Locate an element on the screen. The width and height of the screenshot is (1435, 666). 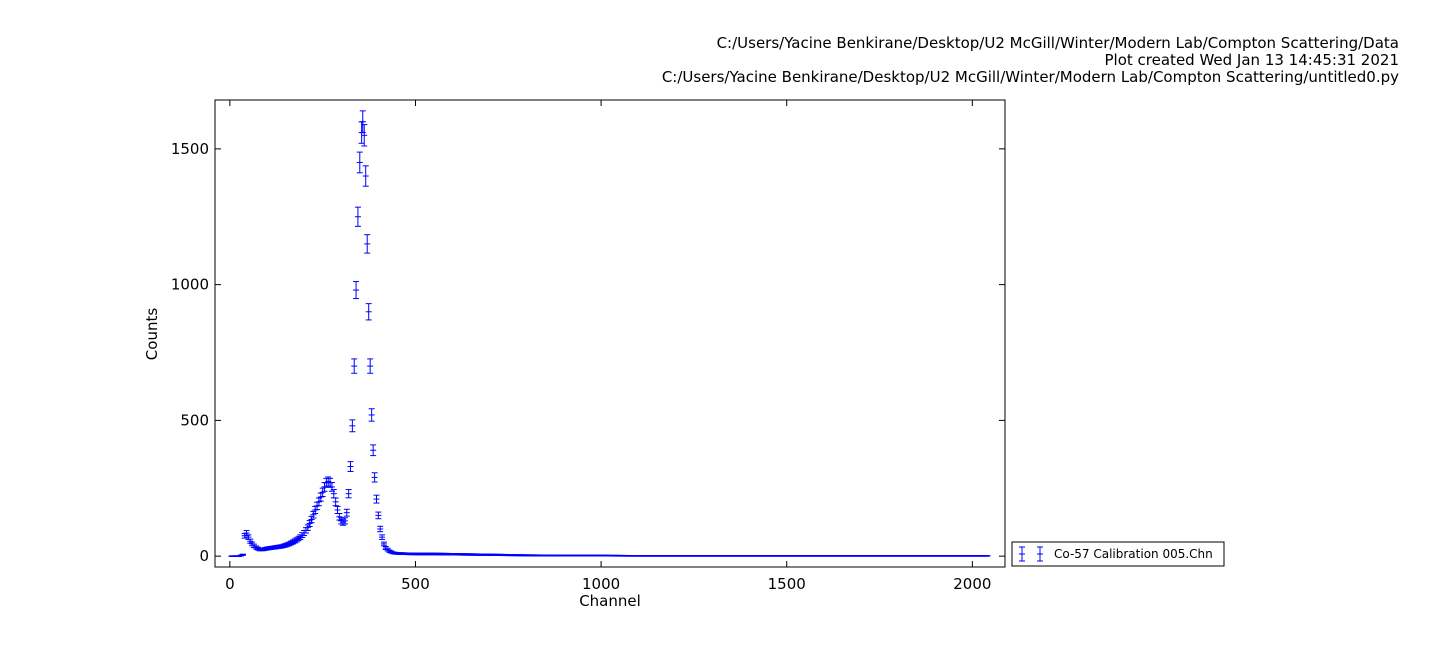
legend-label: Co-57 Calibration 005.Chn is located at coordinates (1133, 554).